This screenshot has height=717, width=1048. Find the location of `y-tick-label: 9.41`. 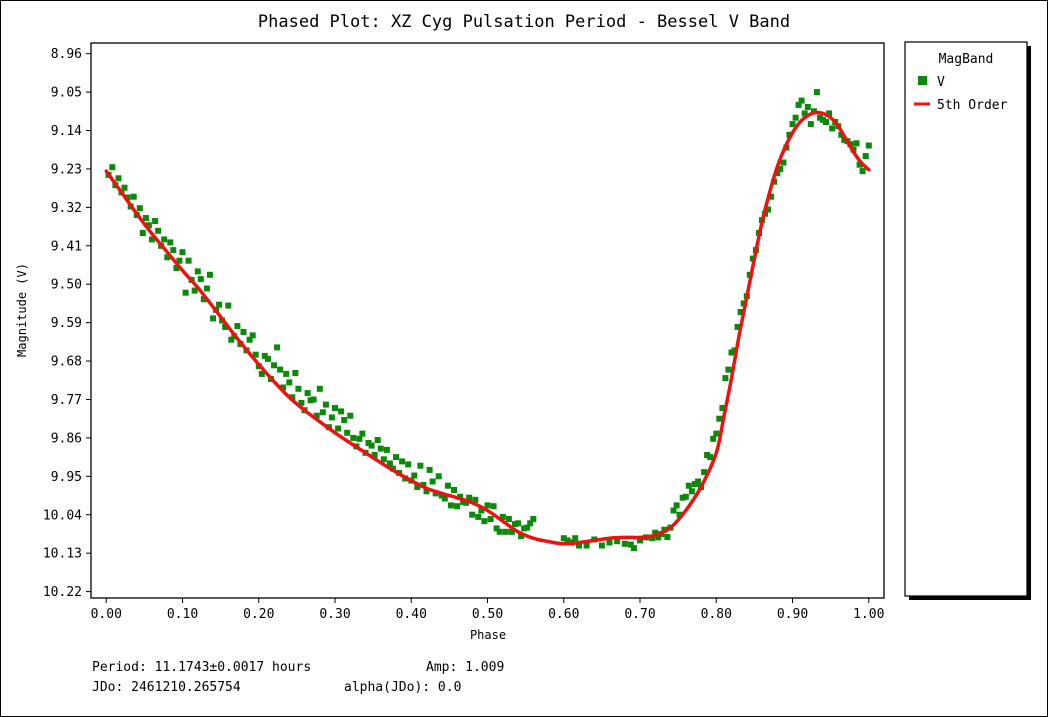

y-tick-label: 9.41 is located at coordinates (66, 246).